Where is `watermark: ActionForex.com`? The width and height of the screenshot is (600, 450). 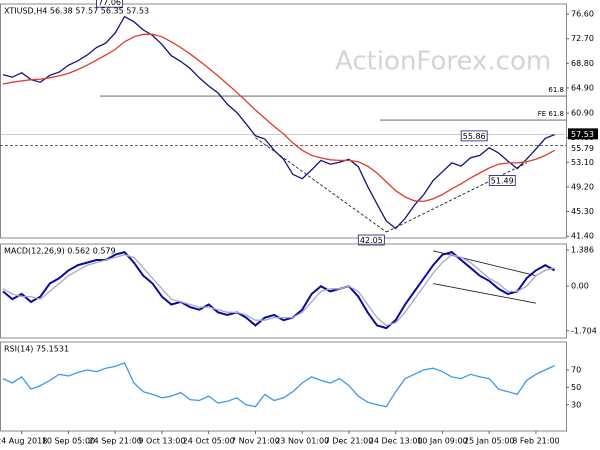
watermark: ActionForex.com is located at coordinates (443, 62).